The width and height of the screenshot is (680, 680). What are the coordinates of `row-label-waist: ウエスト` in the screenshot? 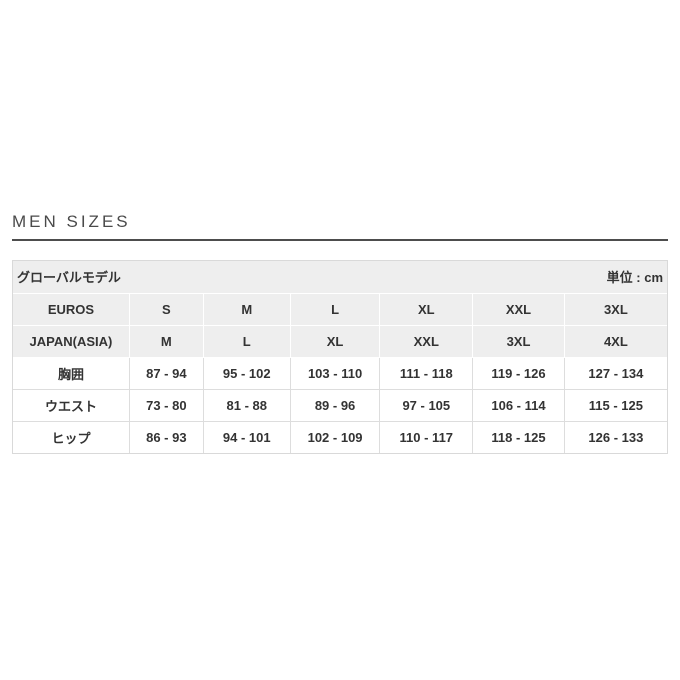 It's located at (71, 405).